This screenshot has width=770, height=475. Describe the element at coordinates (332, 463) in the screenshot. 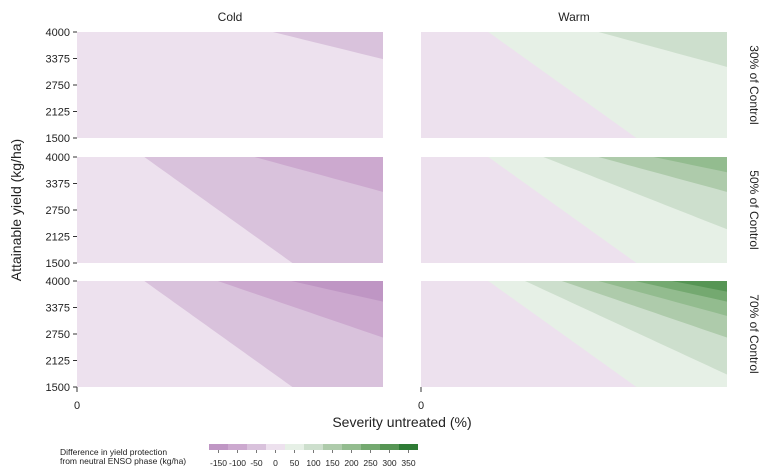

I see `legend-label: 150` at that location.